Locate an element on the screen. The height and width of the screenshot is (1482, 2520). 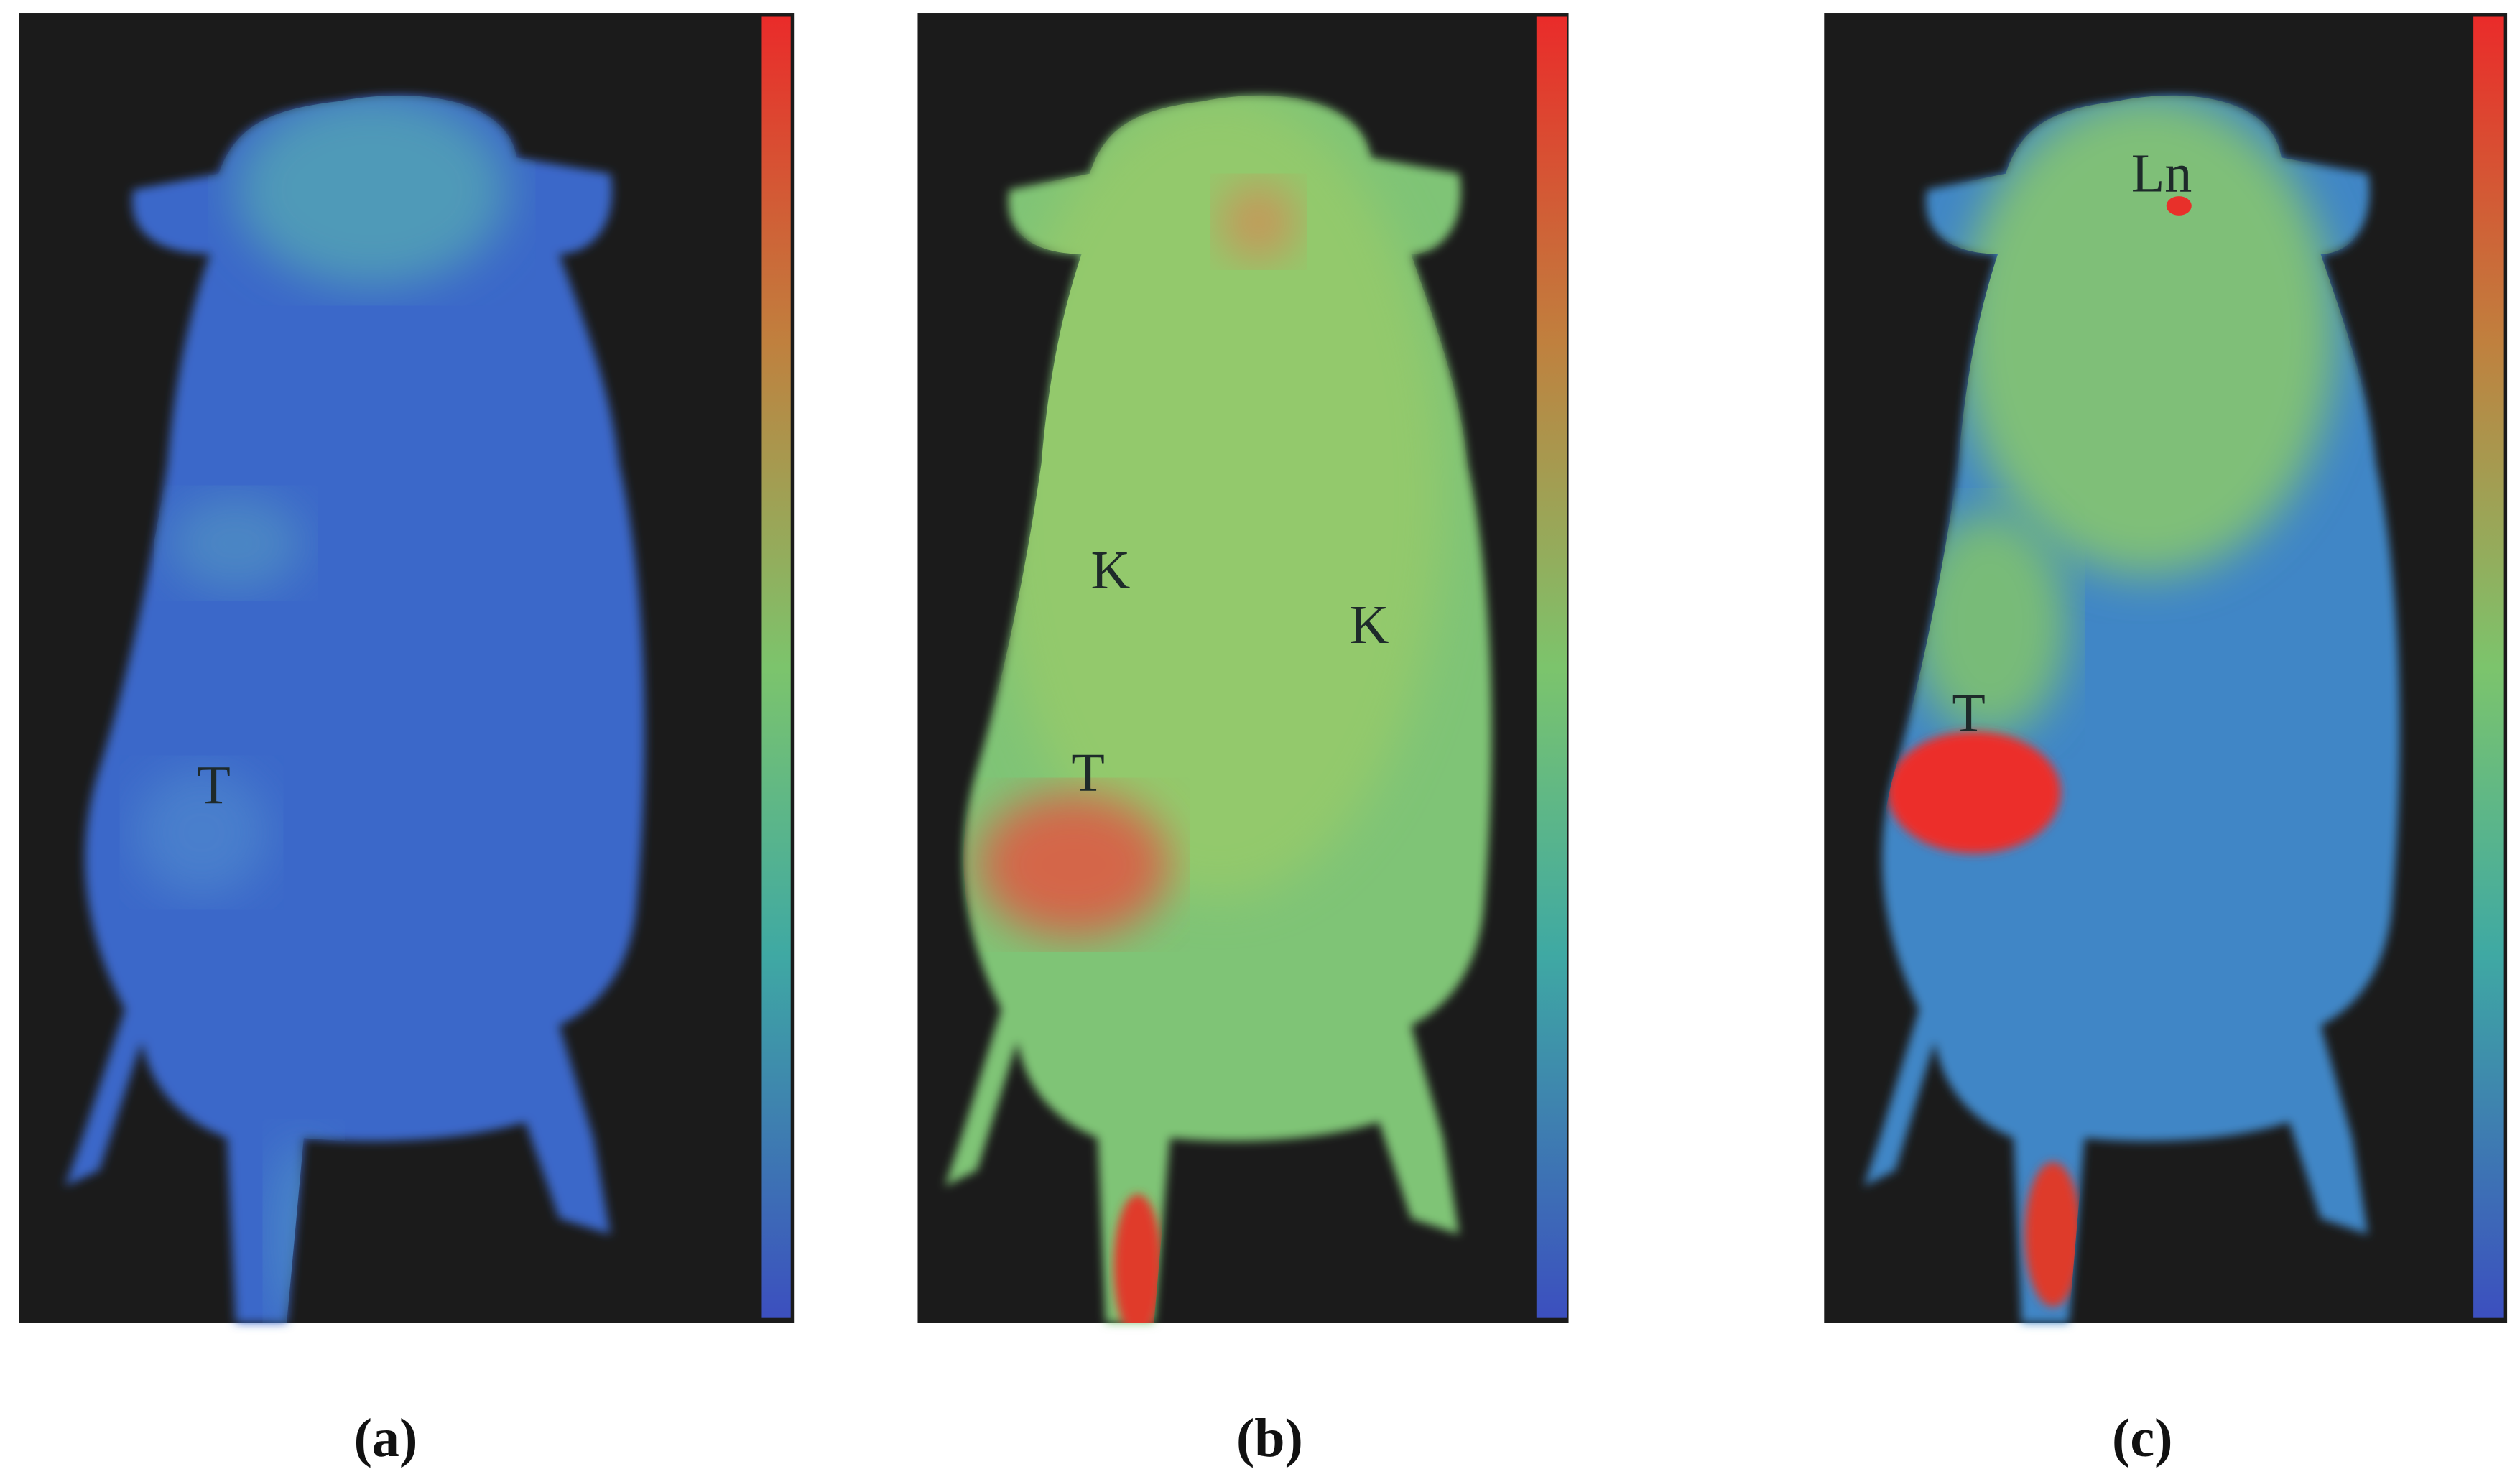
panel-caption: (b) is located at coordinates (1269, 1438).